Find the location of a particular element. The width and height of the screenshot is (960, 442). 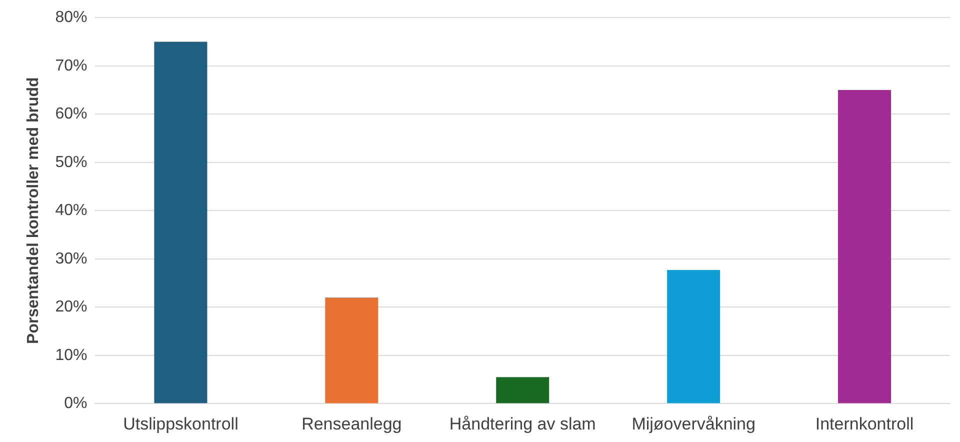

y-tick-label: 0% is located at coordinates (76, 403).